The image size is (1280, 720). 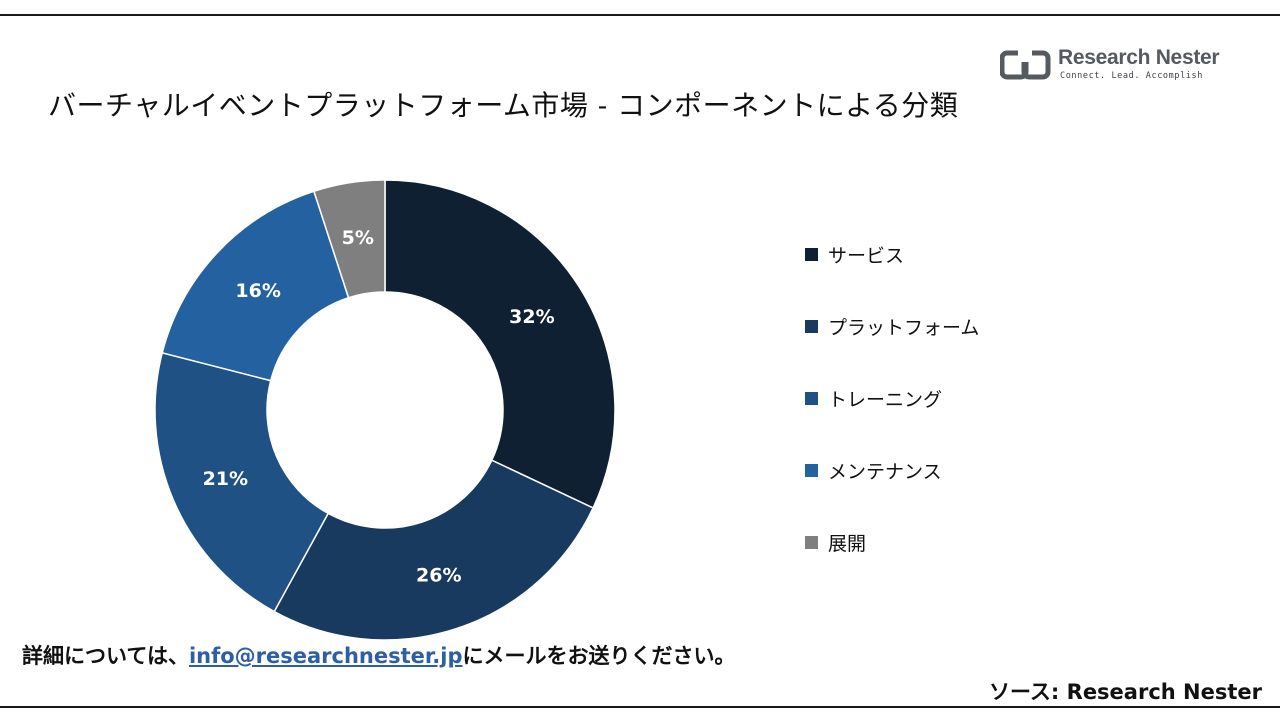 I want to click on logo-tagline: Connect. Lead. Accomplish, so click(x=1131, y=76).